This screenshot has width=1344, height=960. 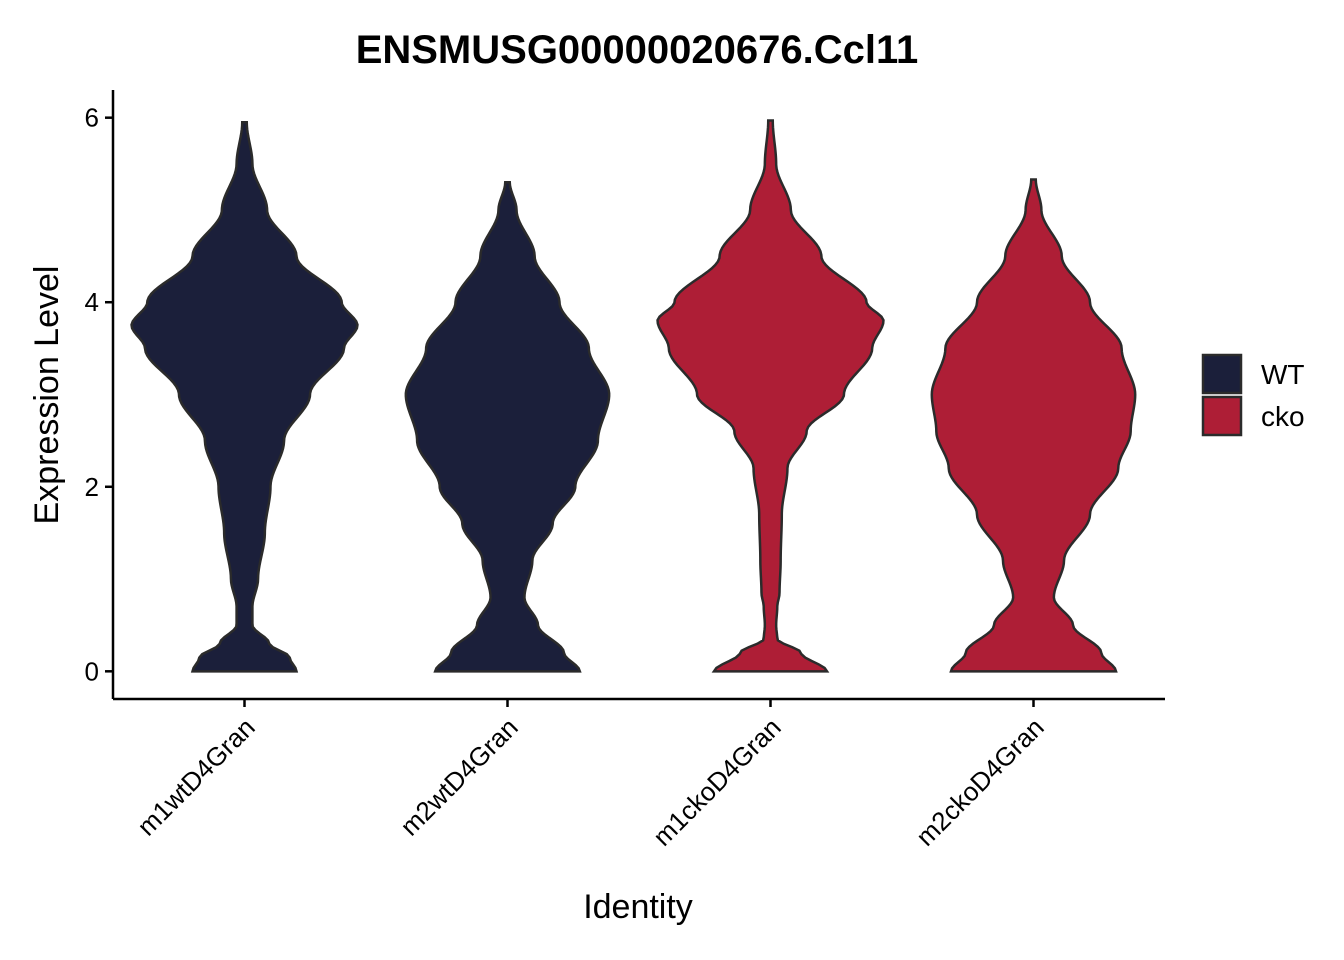 What do you see at coordinates (92, 118) in the screenshot?
I see `y-tick-label: 6` at bounding box center [92, 118].